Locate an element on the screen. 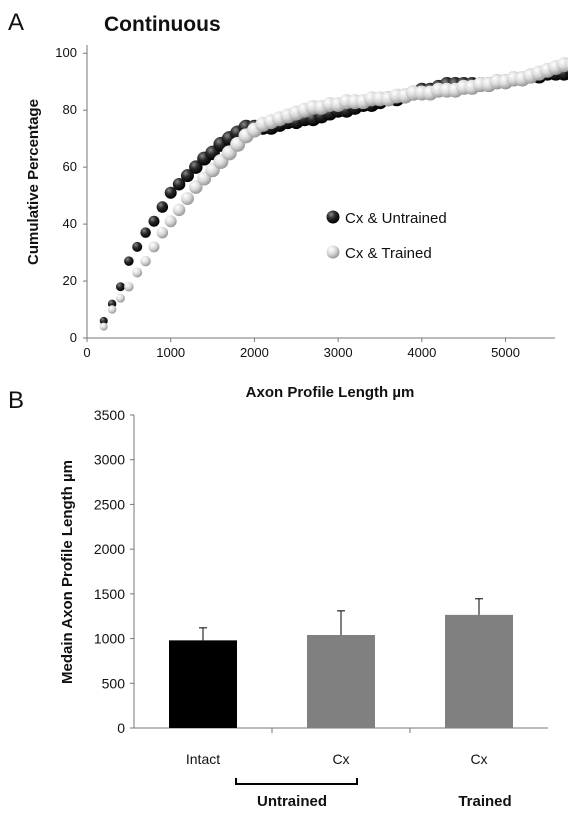  legend-label-trained: Cx & Trained is located at coordinates (388, 253).